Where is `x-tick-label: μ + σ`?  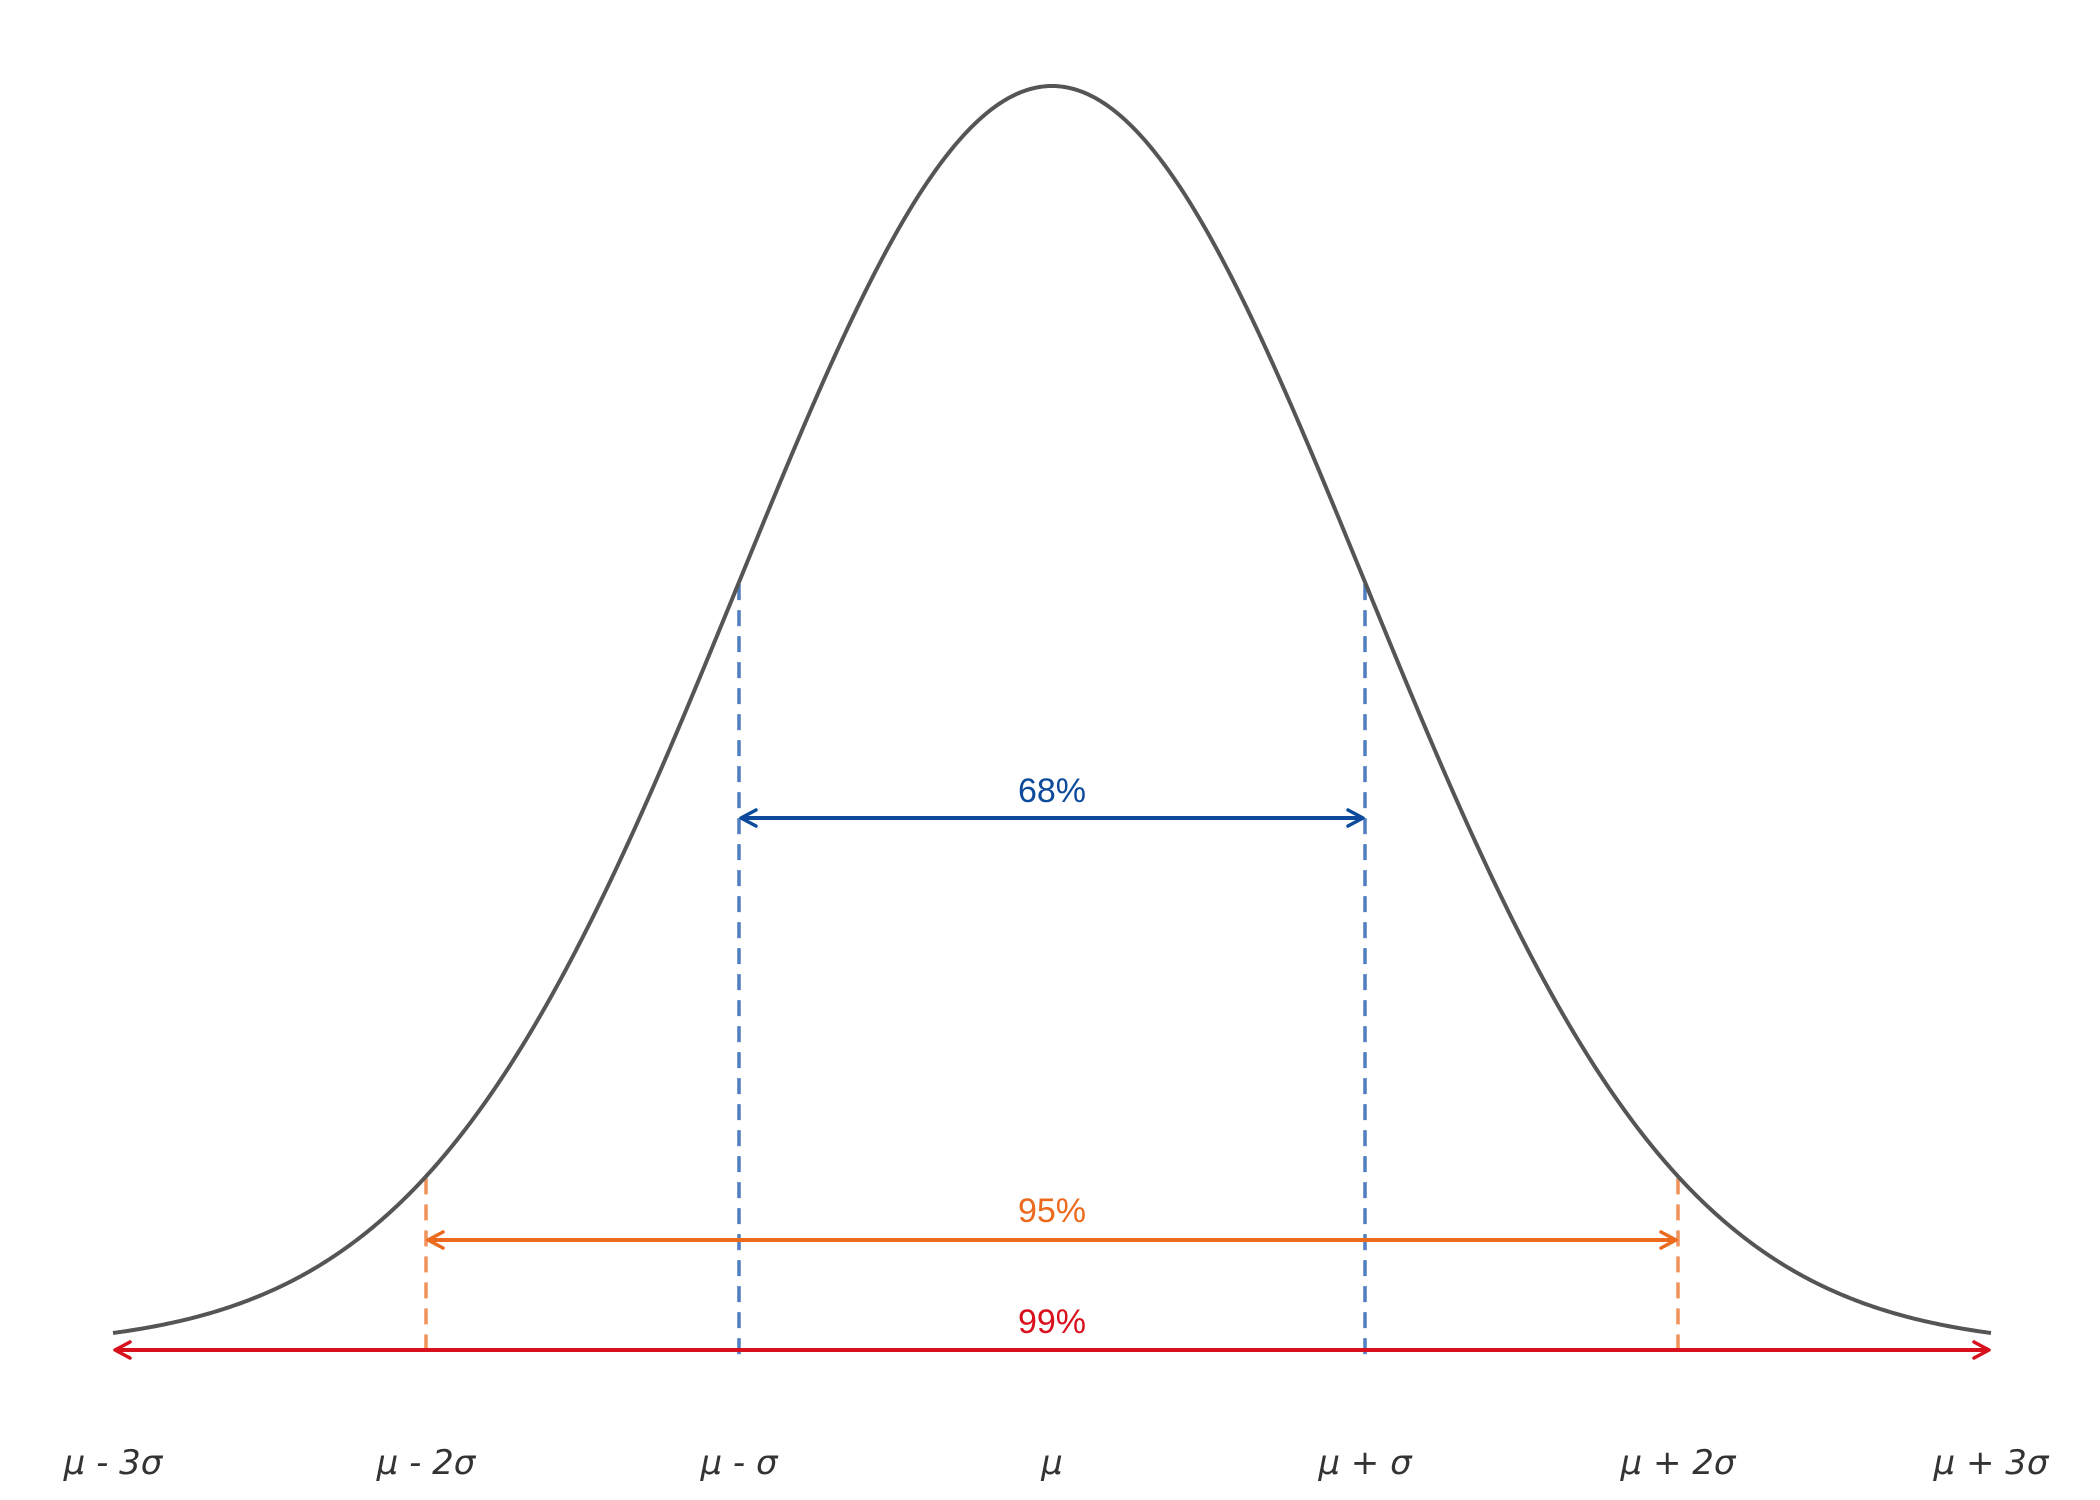 x-tick-label: μ + σ is located at coordinates (1365, 1463).